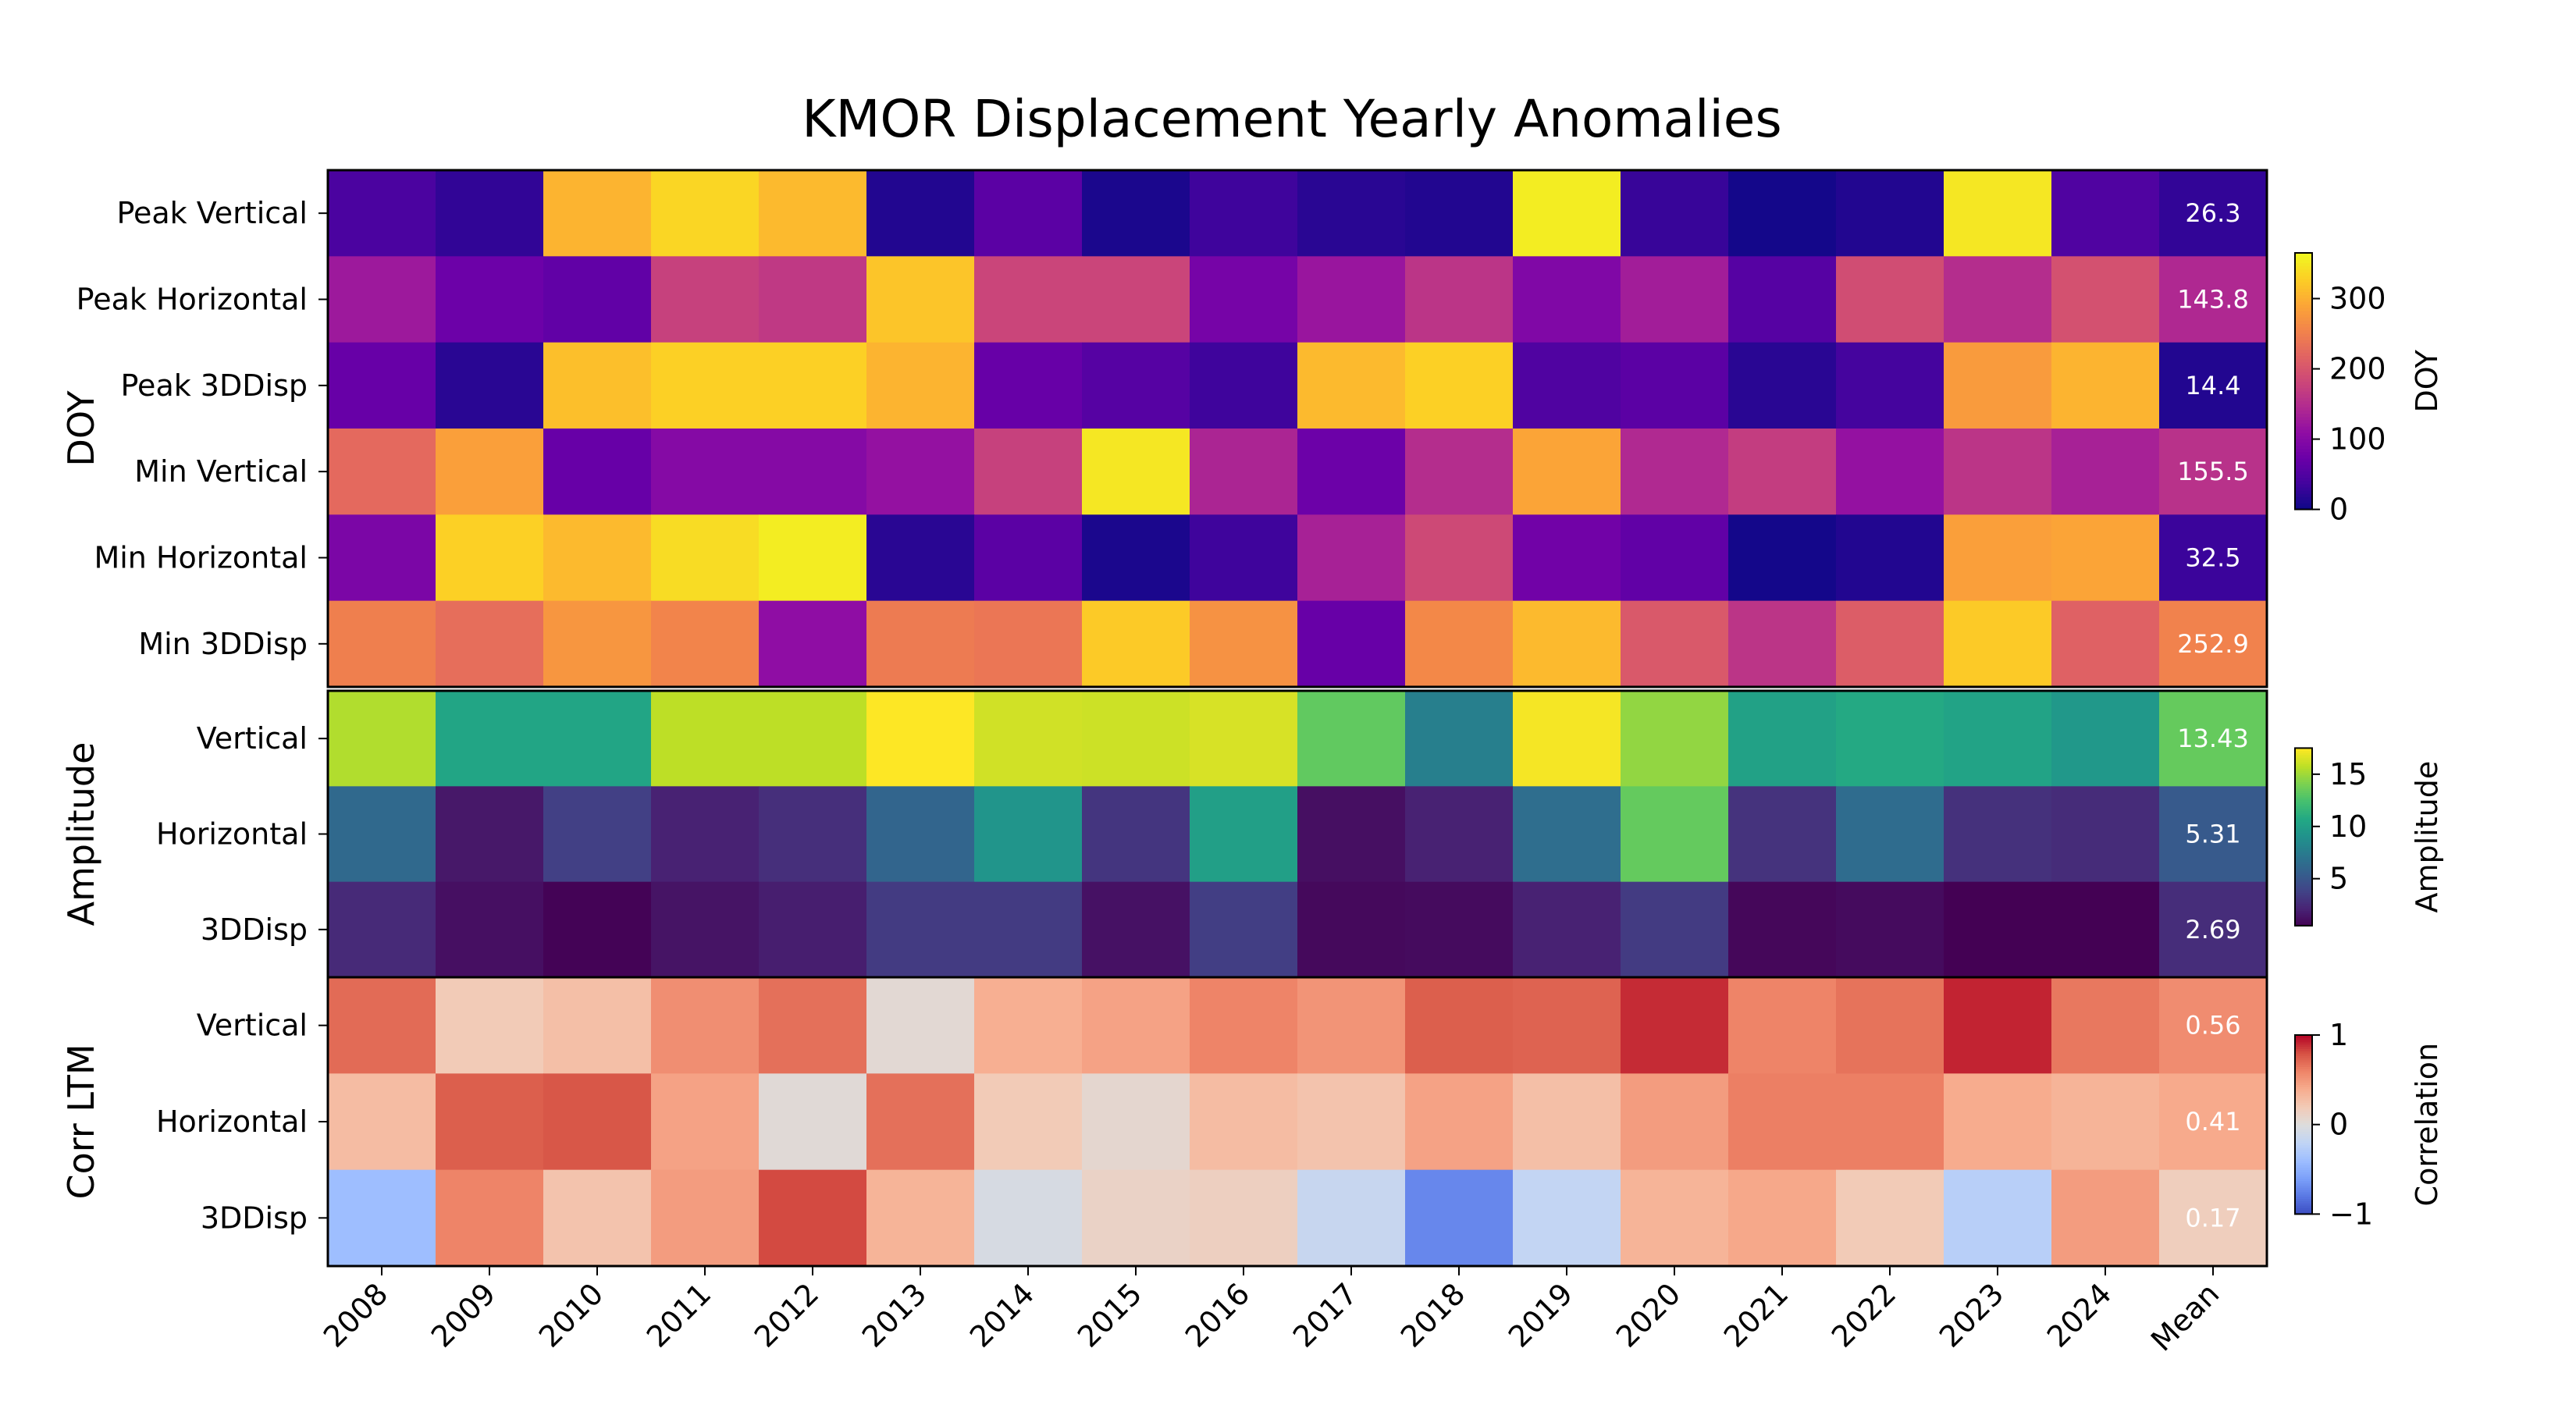 The height and width of the screenshot is (1405, 2576). Describe the element at coordinates (1110, 1315) in the screenshot. I see `x-tick-label: 2015` at that location.